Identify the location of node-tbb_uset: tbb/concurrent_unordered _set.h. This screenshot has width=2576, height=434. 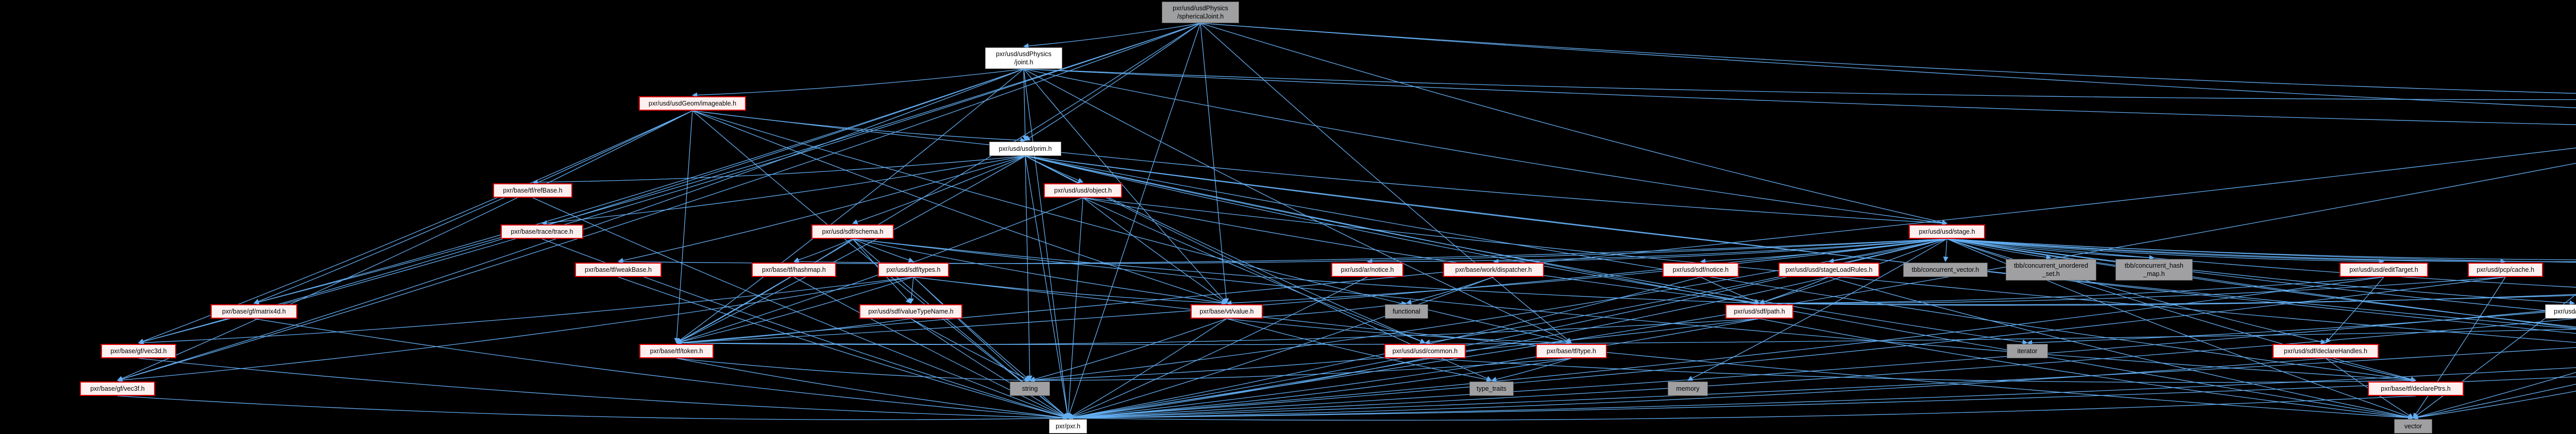
(2051, 270).